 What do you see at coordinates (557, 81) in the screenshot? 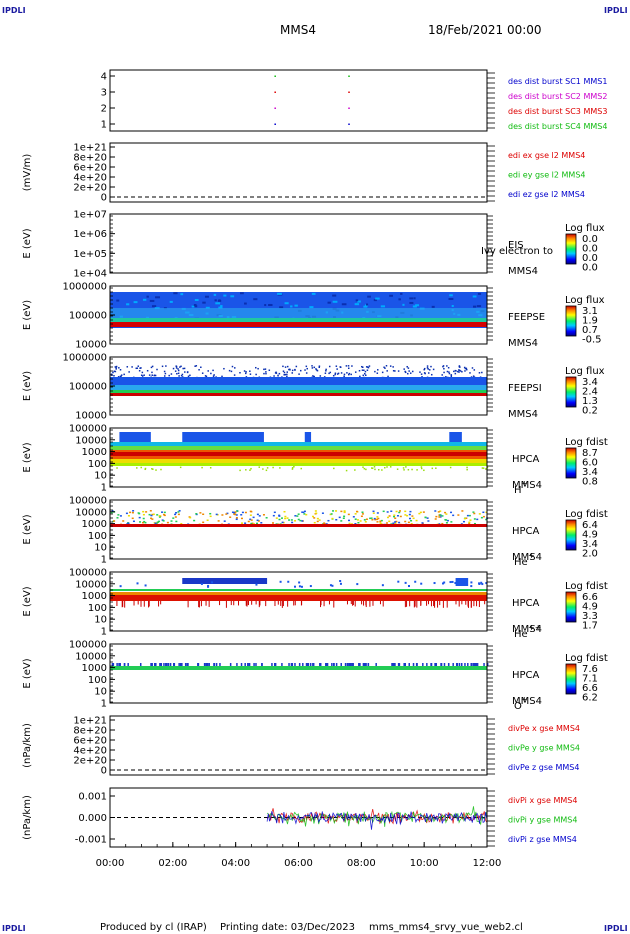
I see `legend-entry: des dist burst SC1 MMS1` at bounding box center [557, 81].